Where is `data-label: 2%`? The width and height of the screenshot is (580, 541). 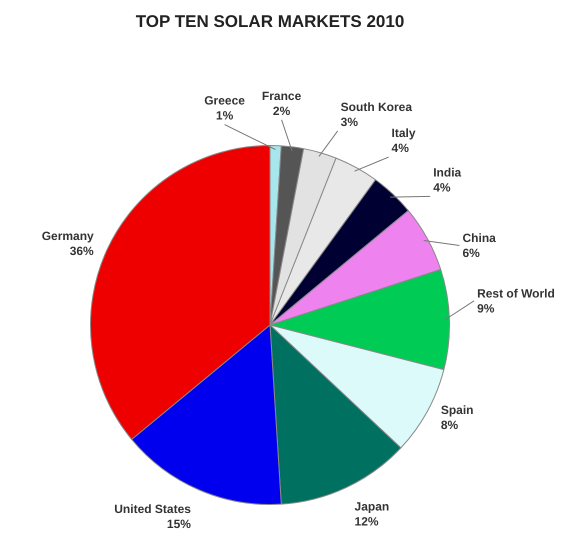 data-label: 2% is located at coordinates (281, 111).